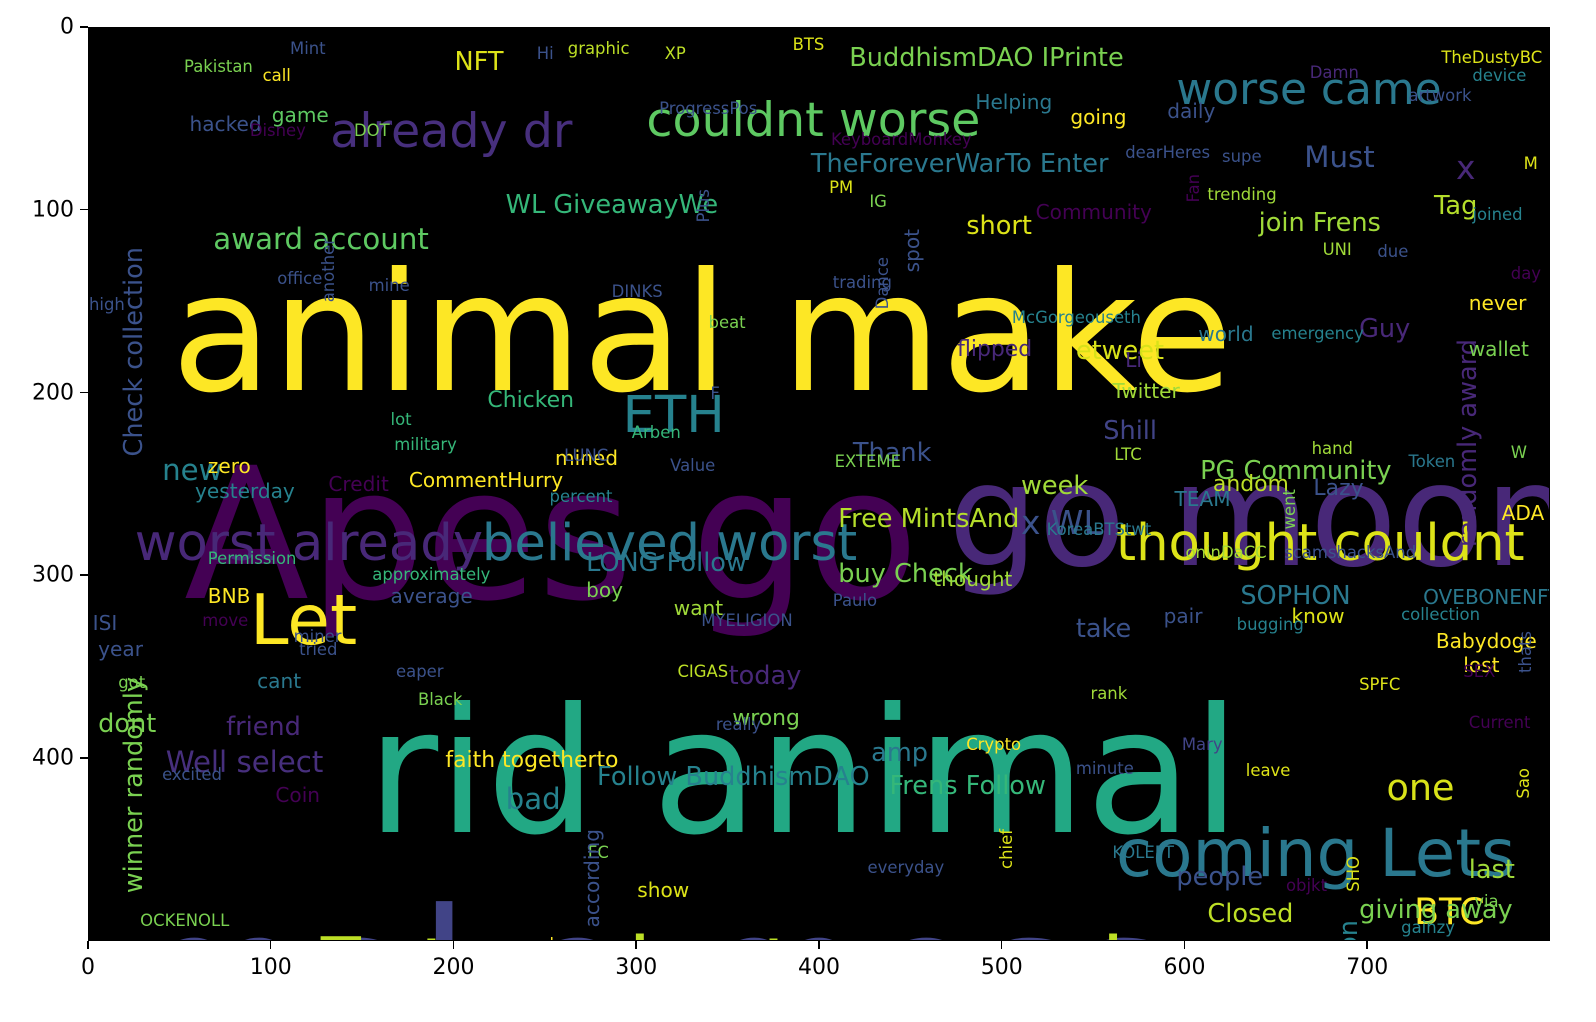 The width and height of the screenshot is (1596, 1022). I want to click on word-56: faith togetherto, so click(532, 761).